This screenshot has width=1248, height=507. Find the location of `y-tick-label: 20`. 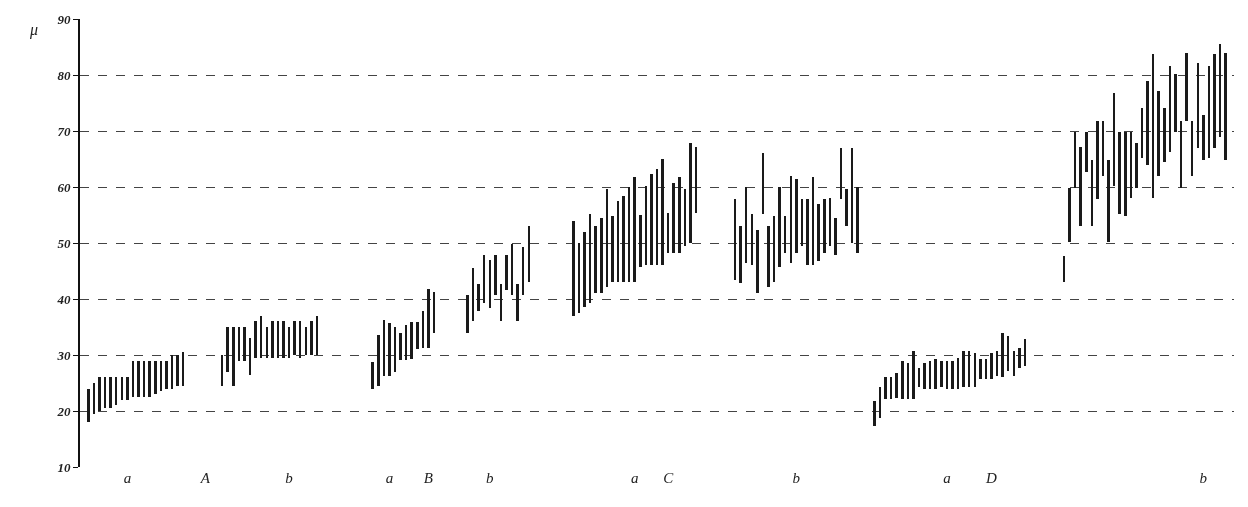

y-tick-label: 20 is located at coordinates (63, 411).